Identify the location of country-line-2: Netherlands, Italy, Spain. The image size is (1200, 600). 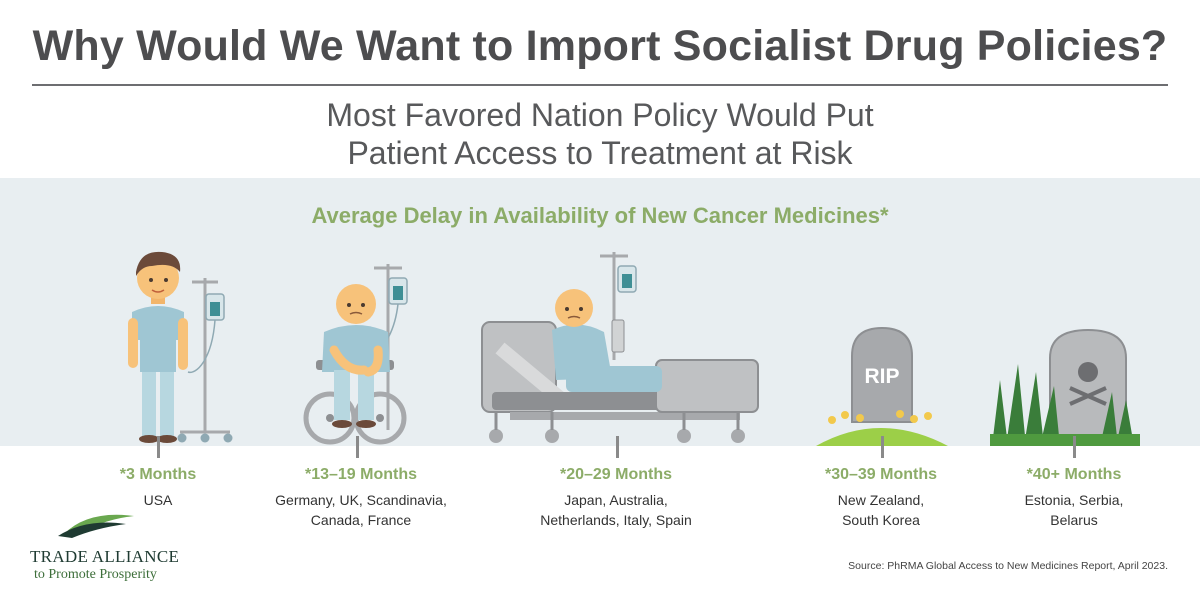
(616, 520).